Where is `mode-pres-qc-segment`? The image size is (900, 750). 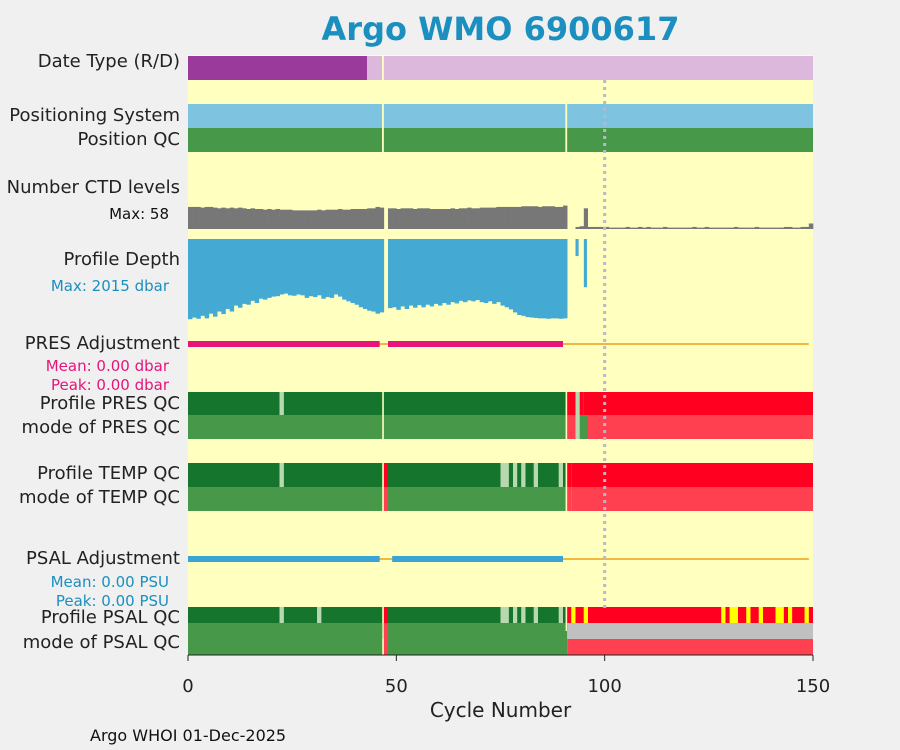
mode-pres-qc-segment is located at coordinates (571, 427).